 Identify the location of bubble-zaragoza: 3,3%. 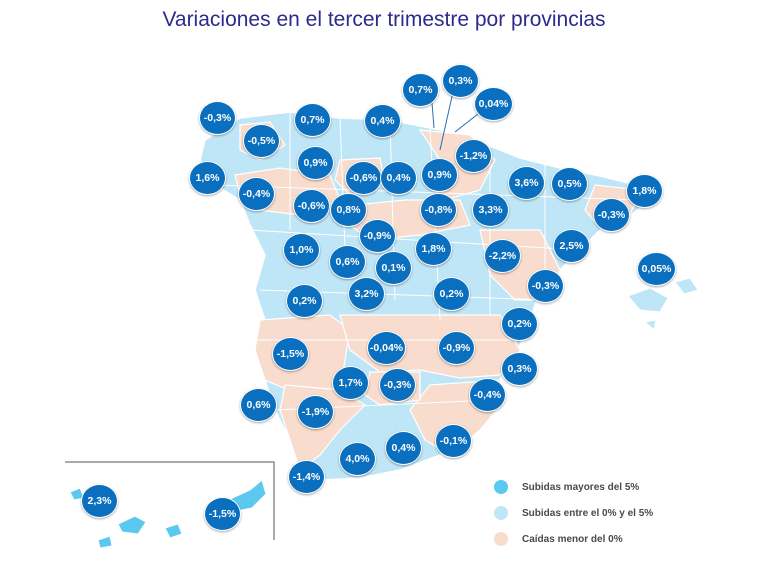
(490, 210).